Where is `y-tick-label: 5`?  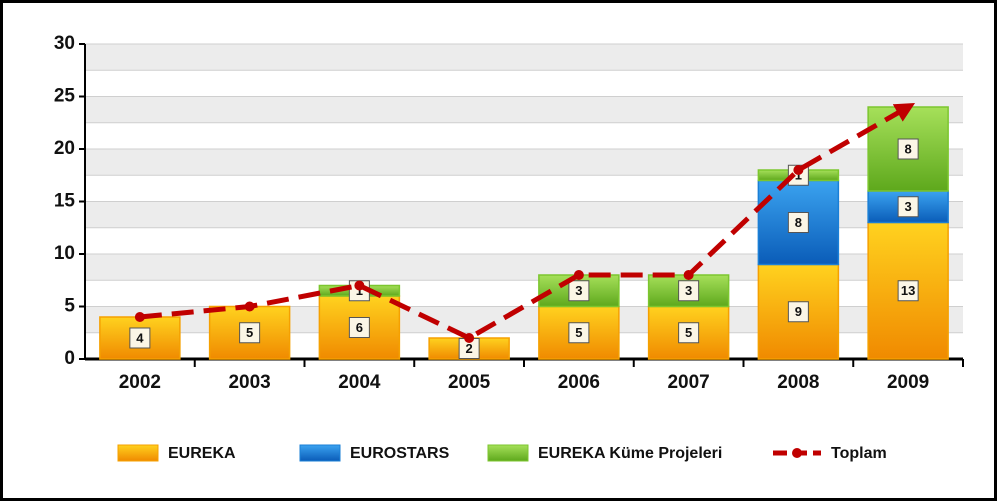
y-tick-label: 5 is located at coordinates (69, 306).